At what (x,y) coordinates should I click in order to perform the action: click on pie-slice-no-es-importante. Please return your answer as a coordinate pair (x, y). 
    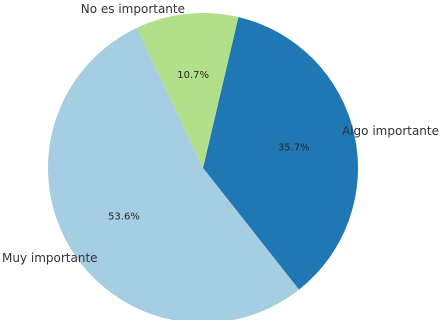
    Looking at the image, I should click on (187, 90).